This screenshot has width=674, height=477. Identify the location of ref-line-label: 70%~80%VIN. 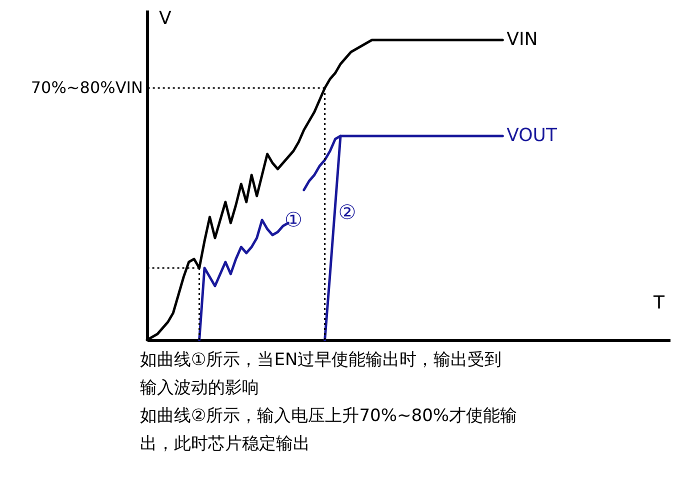
(86, 87).